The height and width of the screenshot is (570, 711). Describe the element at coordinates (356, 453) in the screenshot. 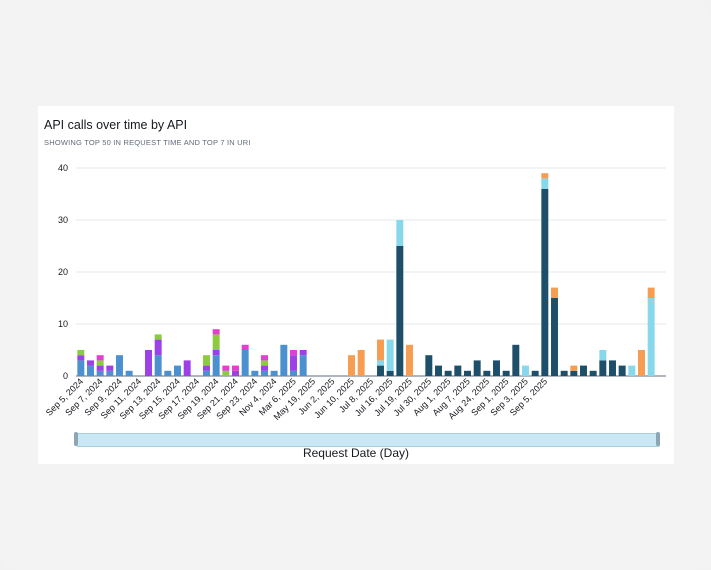

I see `x-axis-label: Request Date (Day)` at that location.